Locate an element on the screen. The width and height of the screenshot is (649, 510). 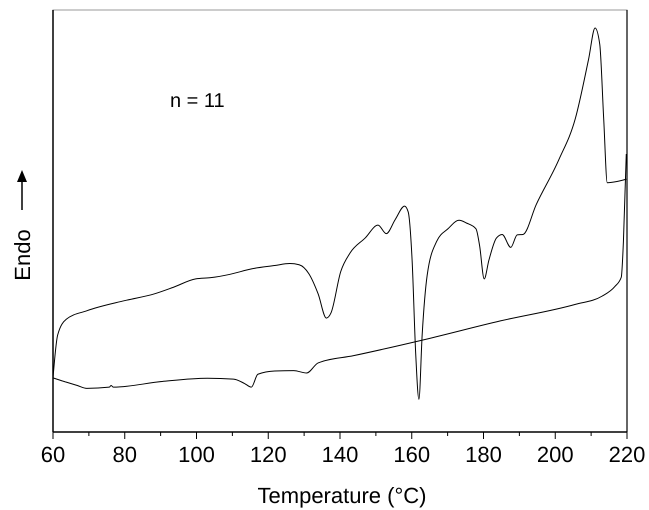
x-tick-label: 200 is located at coordinates (555, 454).